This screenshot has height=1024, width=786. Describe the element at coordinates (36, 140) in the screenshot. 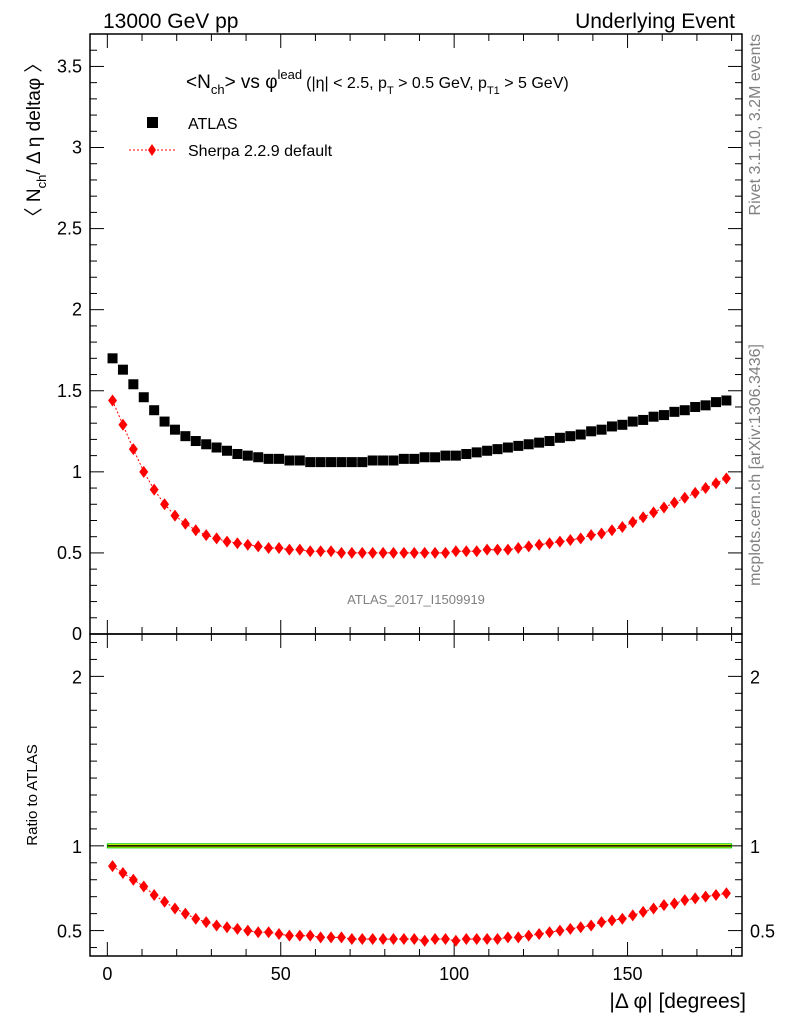

I see `main-y-axis-label: 〈 Nch/ Δ η deltaφ 〉` at that location.